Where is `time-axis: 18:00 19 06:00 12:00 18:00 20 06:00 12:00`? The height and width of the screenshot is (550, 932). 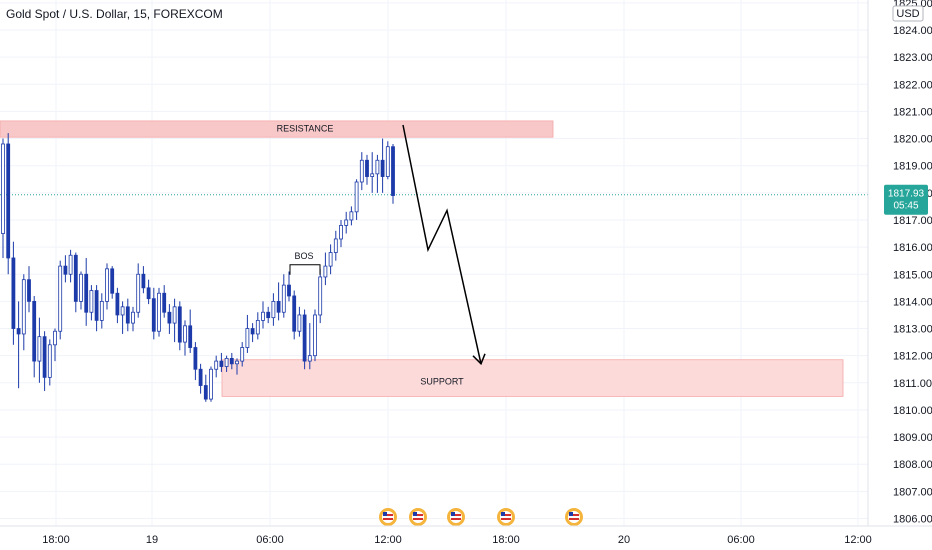 time-axis: 18:00 19 06:00 12:00 18:00 20 06:00 12:00 is located at coordinates (466, 535).